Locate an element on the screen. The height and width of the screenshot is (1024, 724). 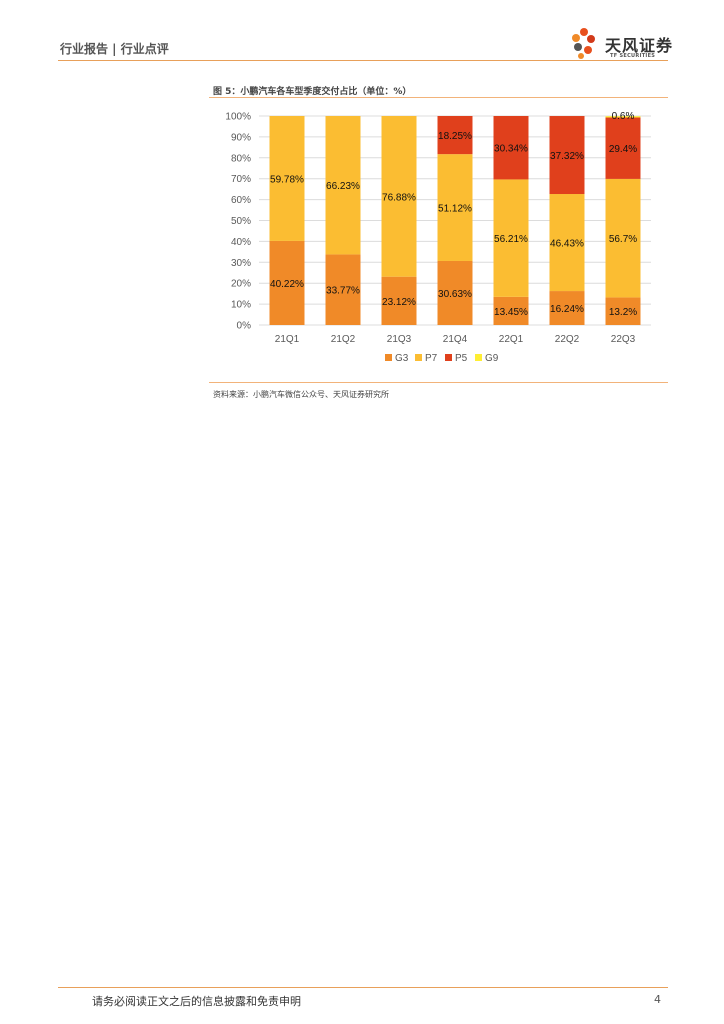
report-category: 行业报告 | 行业点评 is located at coordinates (114, 49).